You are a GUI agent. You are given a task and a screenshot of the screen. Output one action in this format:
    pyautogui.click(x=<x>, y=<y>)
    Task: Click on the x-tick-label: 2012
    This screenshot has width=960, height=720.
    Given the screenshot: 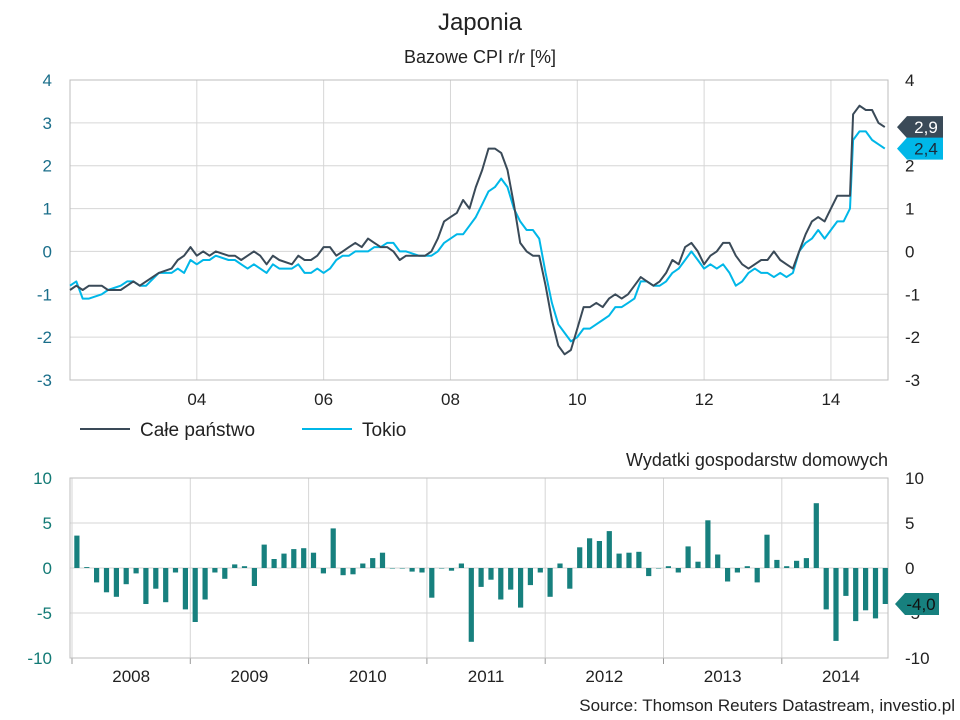 What is the action you would take?
    pyautogui.click(x=604, y=676)
    